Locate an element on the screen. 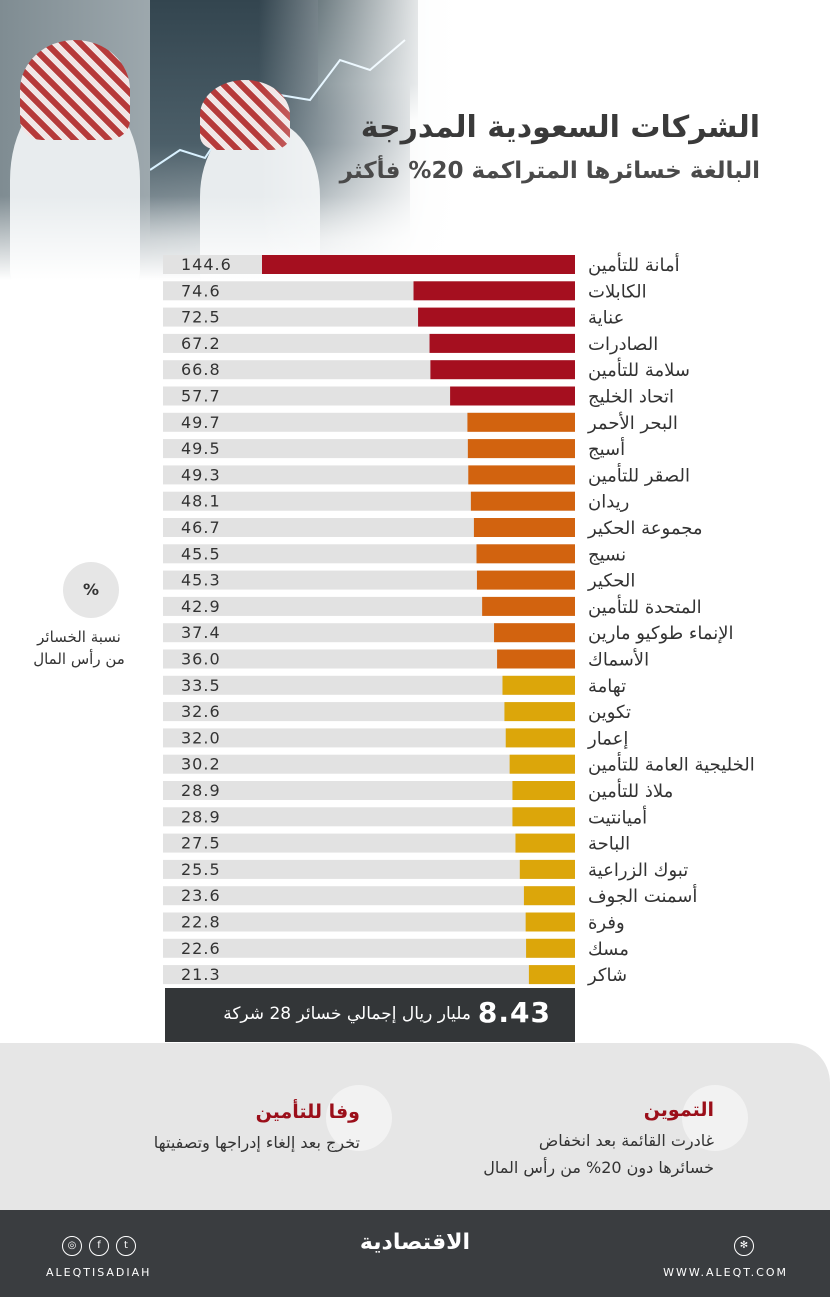 The width and height of the screenshot is (830, 1297). bar-value-label: 46.7 is located at coordinates (201, 527).